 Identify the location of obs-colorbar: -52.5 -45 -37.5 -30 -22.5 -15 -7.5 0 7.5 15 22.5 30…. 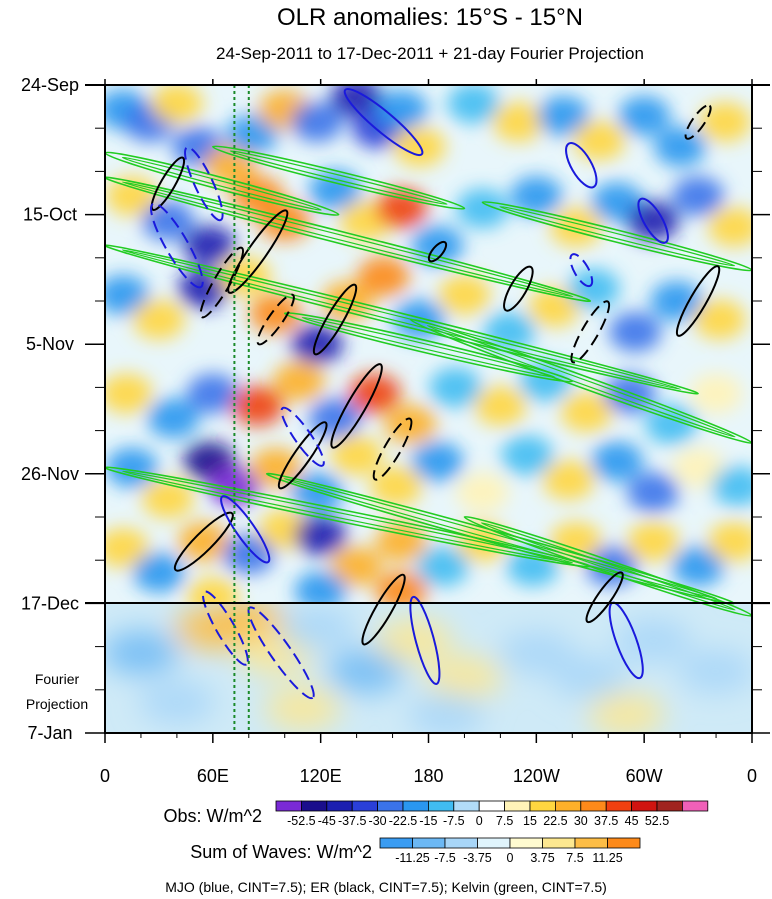
(492, 814).